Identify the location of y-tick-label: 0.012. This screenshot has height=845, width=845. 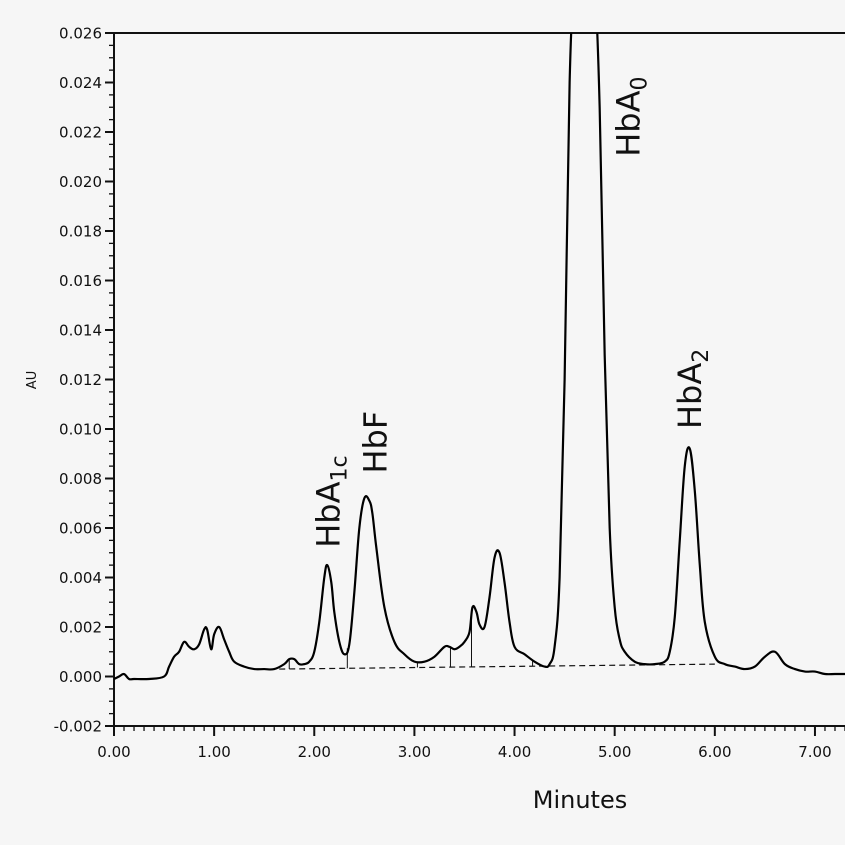
(80, 380).